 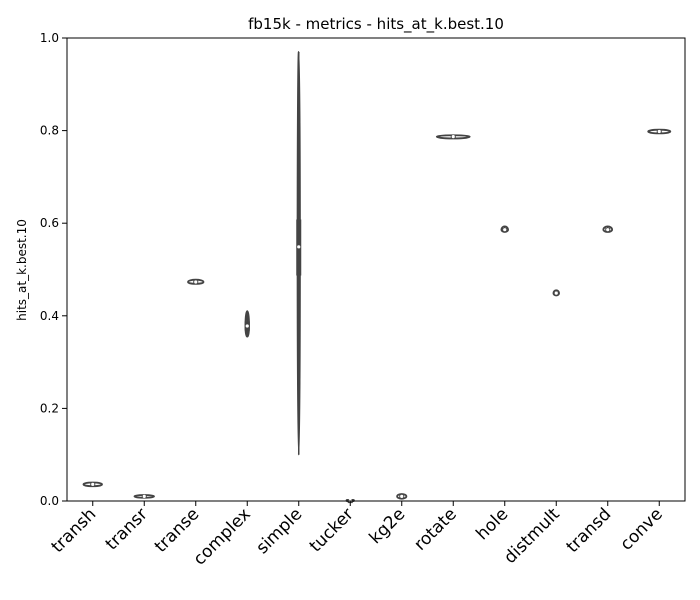 What do you see at coordinates (435, 529) in the screenshot?
I see `x-tick-label: rotate` at bounding box center [435, 529].